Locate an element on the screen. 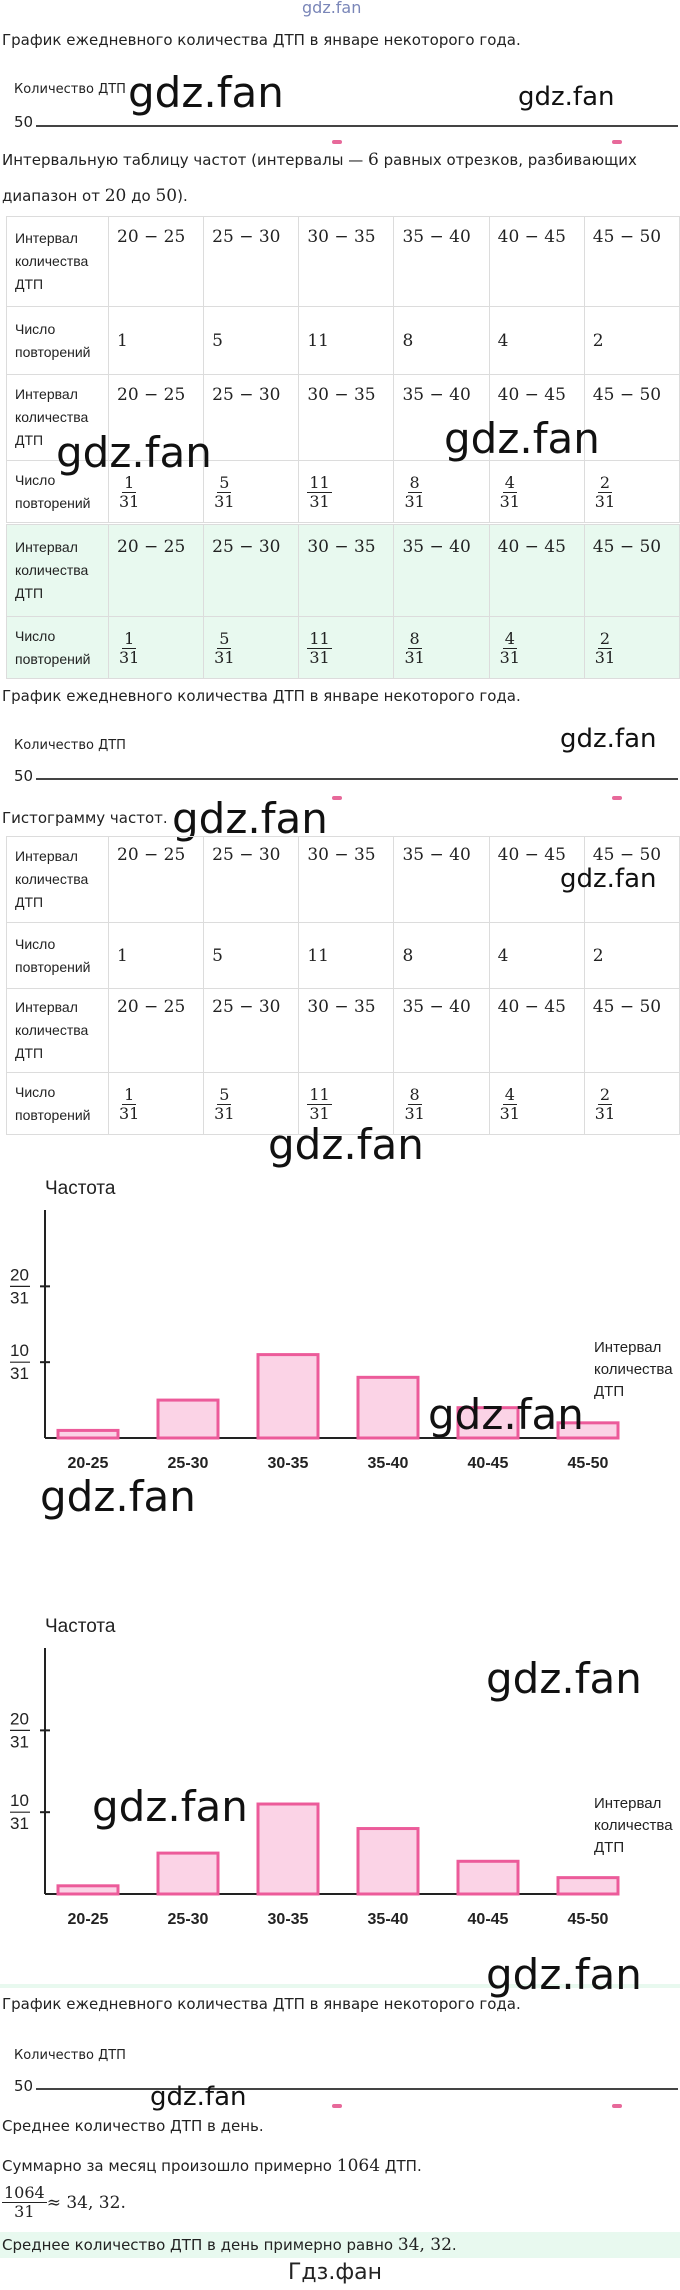  count-cell: 4 is located at coordinates (536, 340).